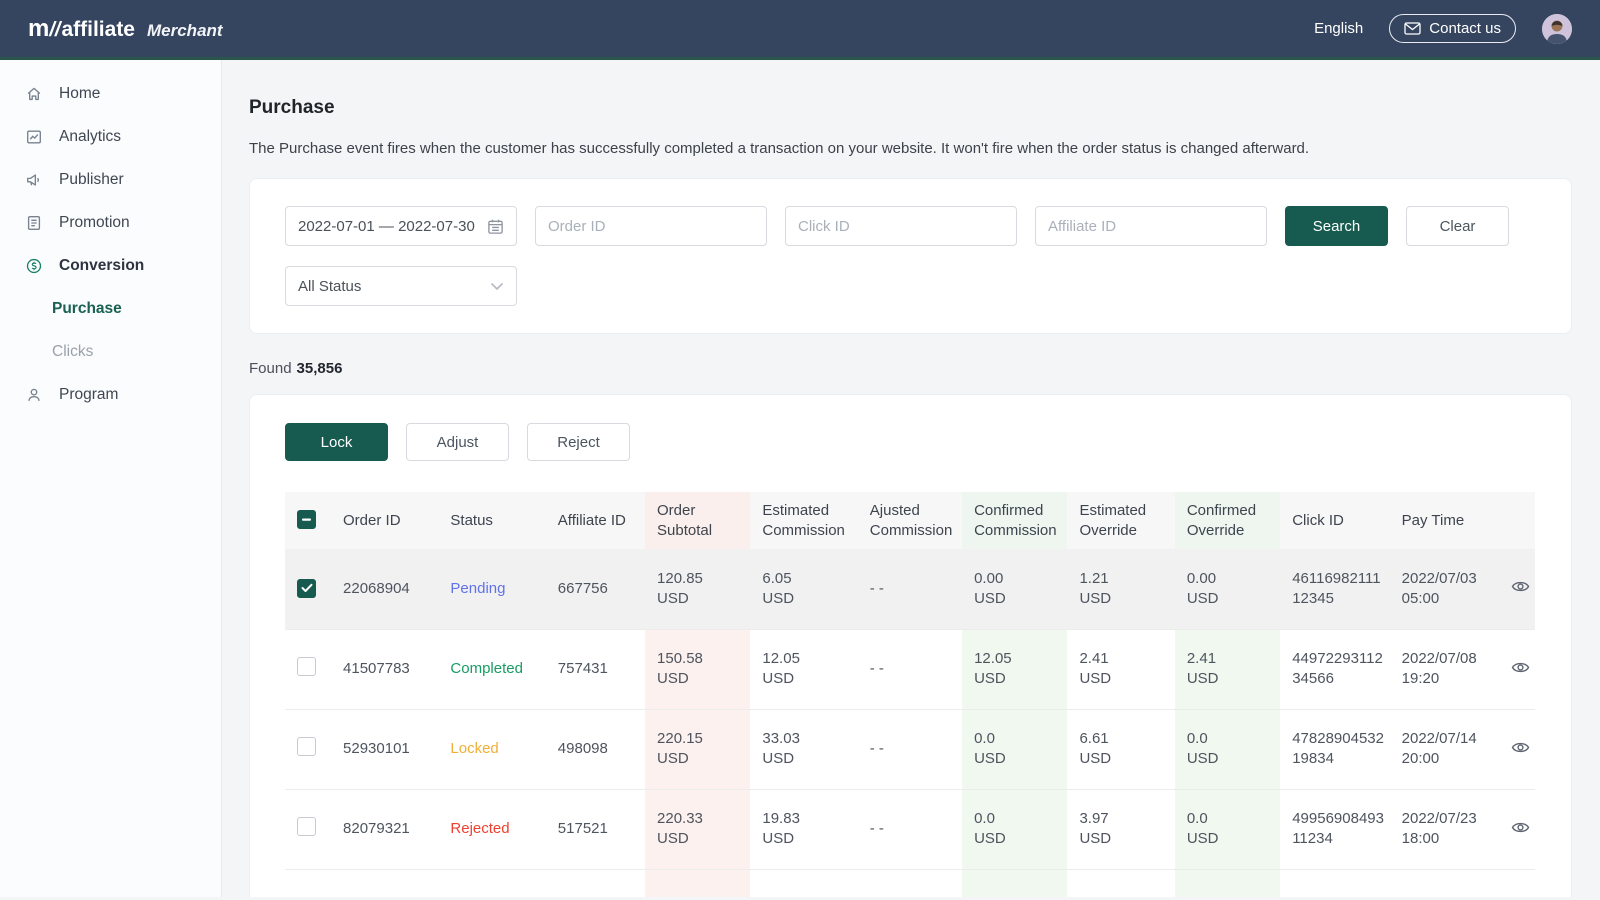 Image resolution: width=1600 pixels, height=900 pixels. I want to click on order-id-input, so click(651, 226).